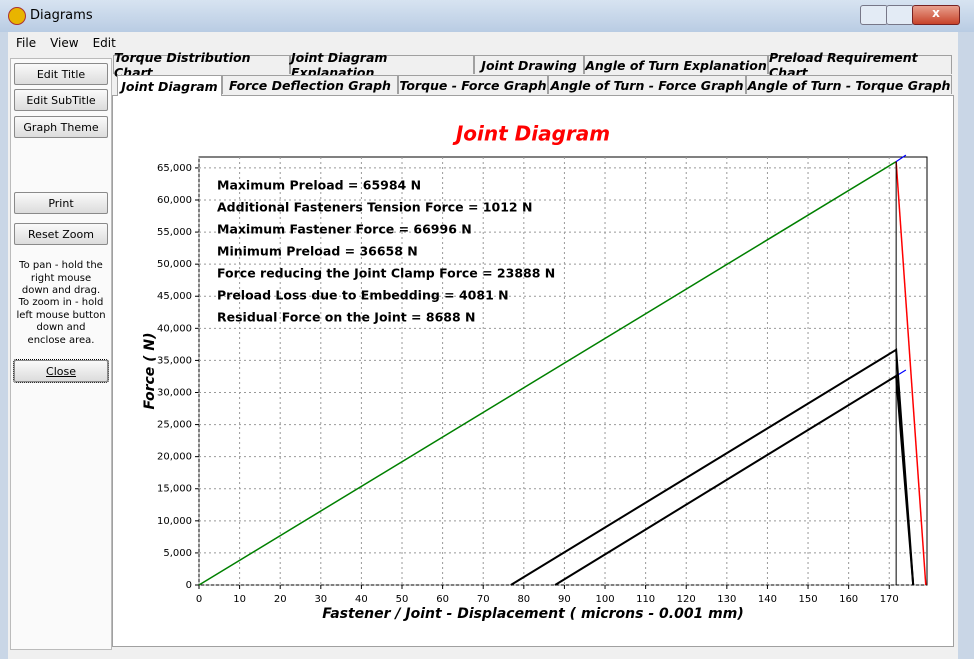  I want to click on y-tick-label: 15,000, so click(174, 489).